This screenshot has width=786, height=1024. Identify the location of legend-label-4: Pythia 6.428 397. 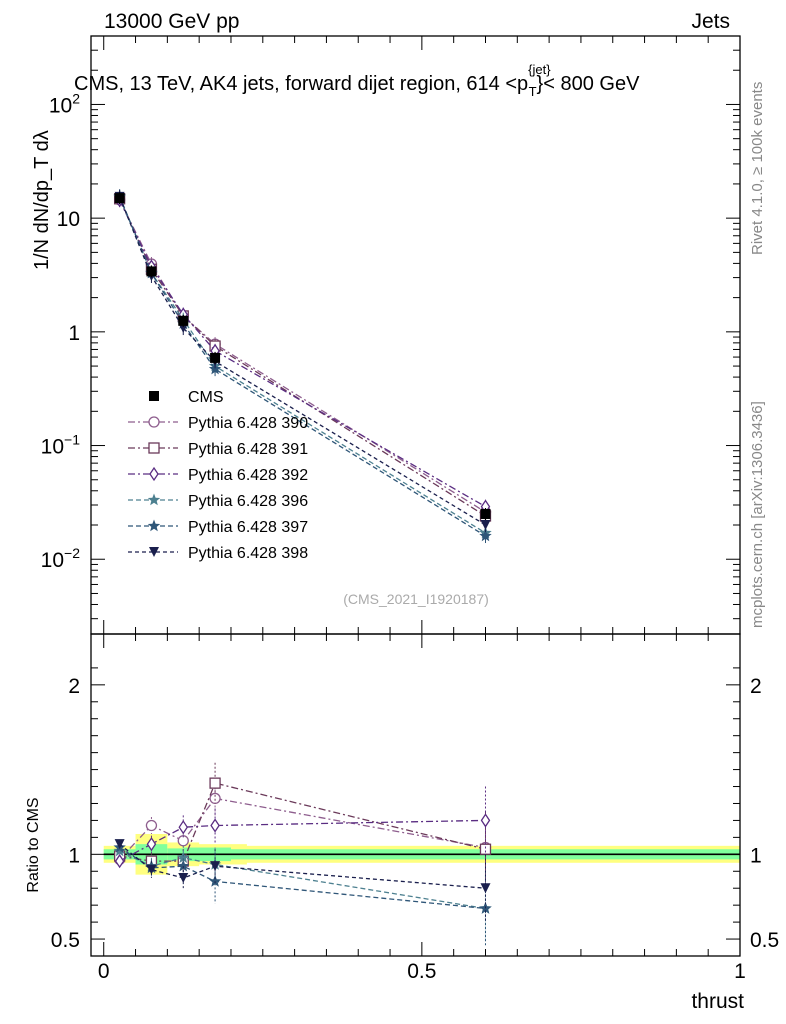
(248, 527).